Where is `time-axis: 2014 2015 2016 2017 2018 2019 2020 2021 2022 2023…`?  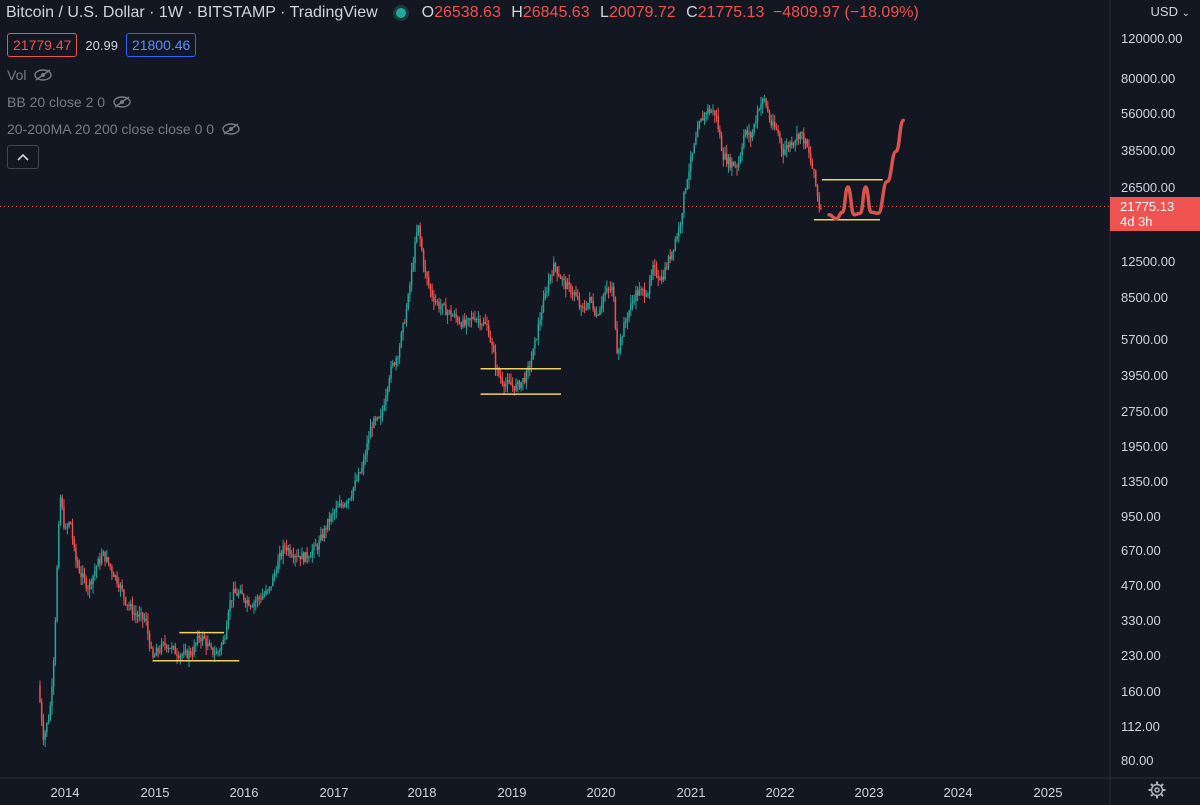
time-axis: 2014 2015 2016 2017 2018 2019 2020 2021 2022 2023… is located at coordinates (557, 792).